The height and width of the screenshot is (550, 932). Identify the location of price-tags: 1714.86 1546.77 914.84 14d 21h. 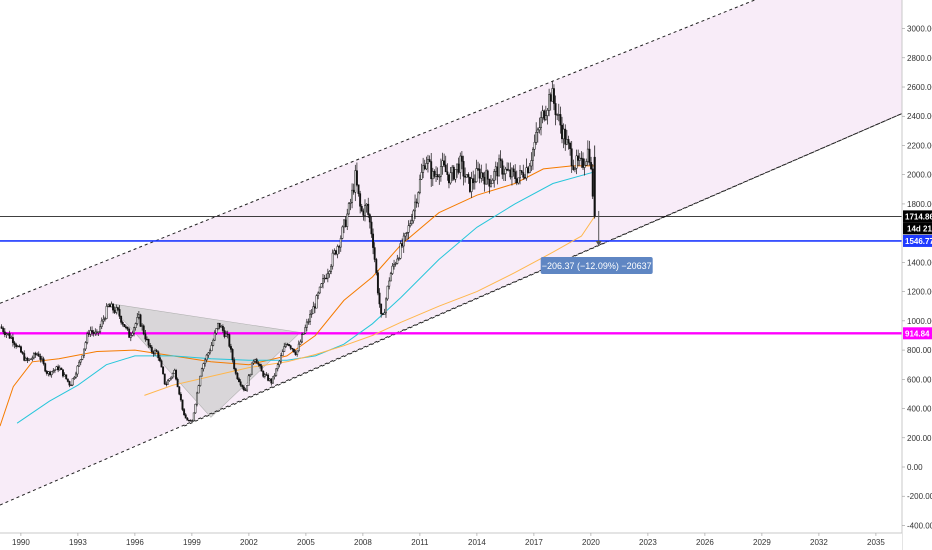
(917, 275).